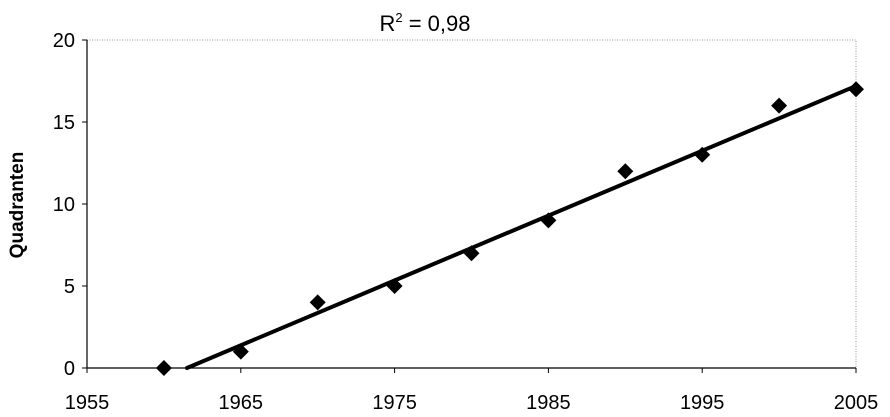 This screenshot has width=890, height=417. I want to click on y-tick-label: 0, so click(69, 369).